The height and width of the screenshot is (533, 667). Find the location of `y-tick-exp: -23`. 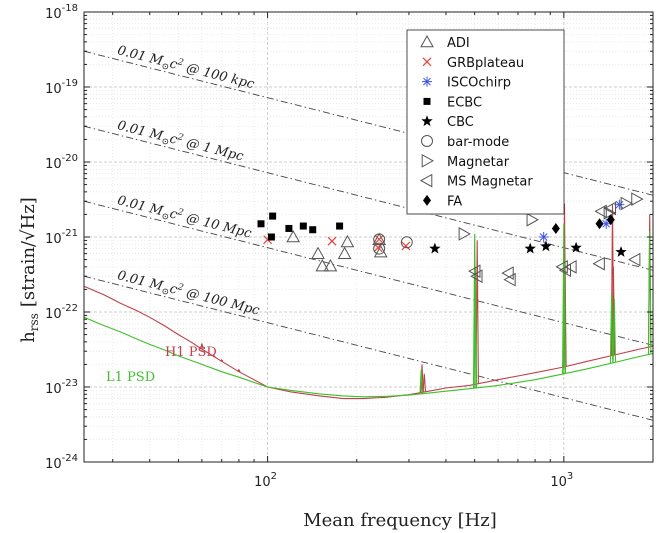

y-tick-exp: -23 is located at coordinates (70, 383).